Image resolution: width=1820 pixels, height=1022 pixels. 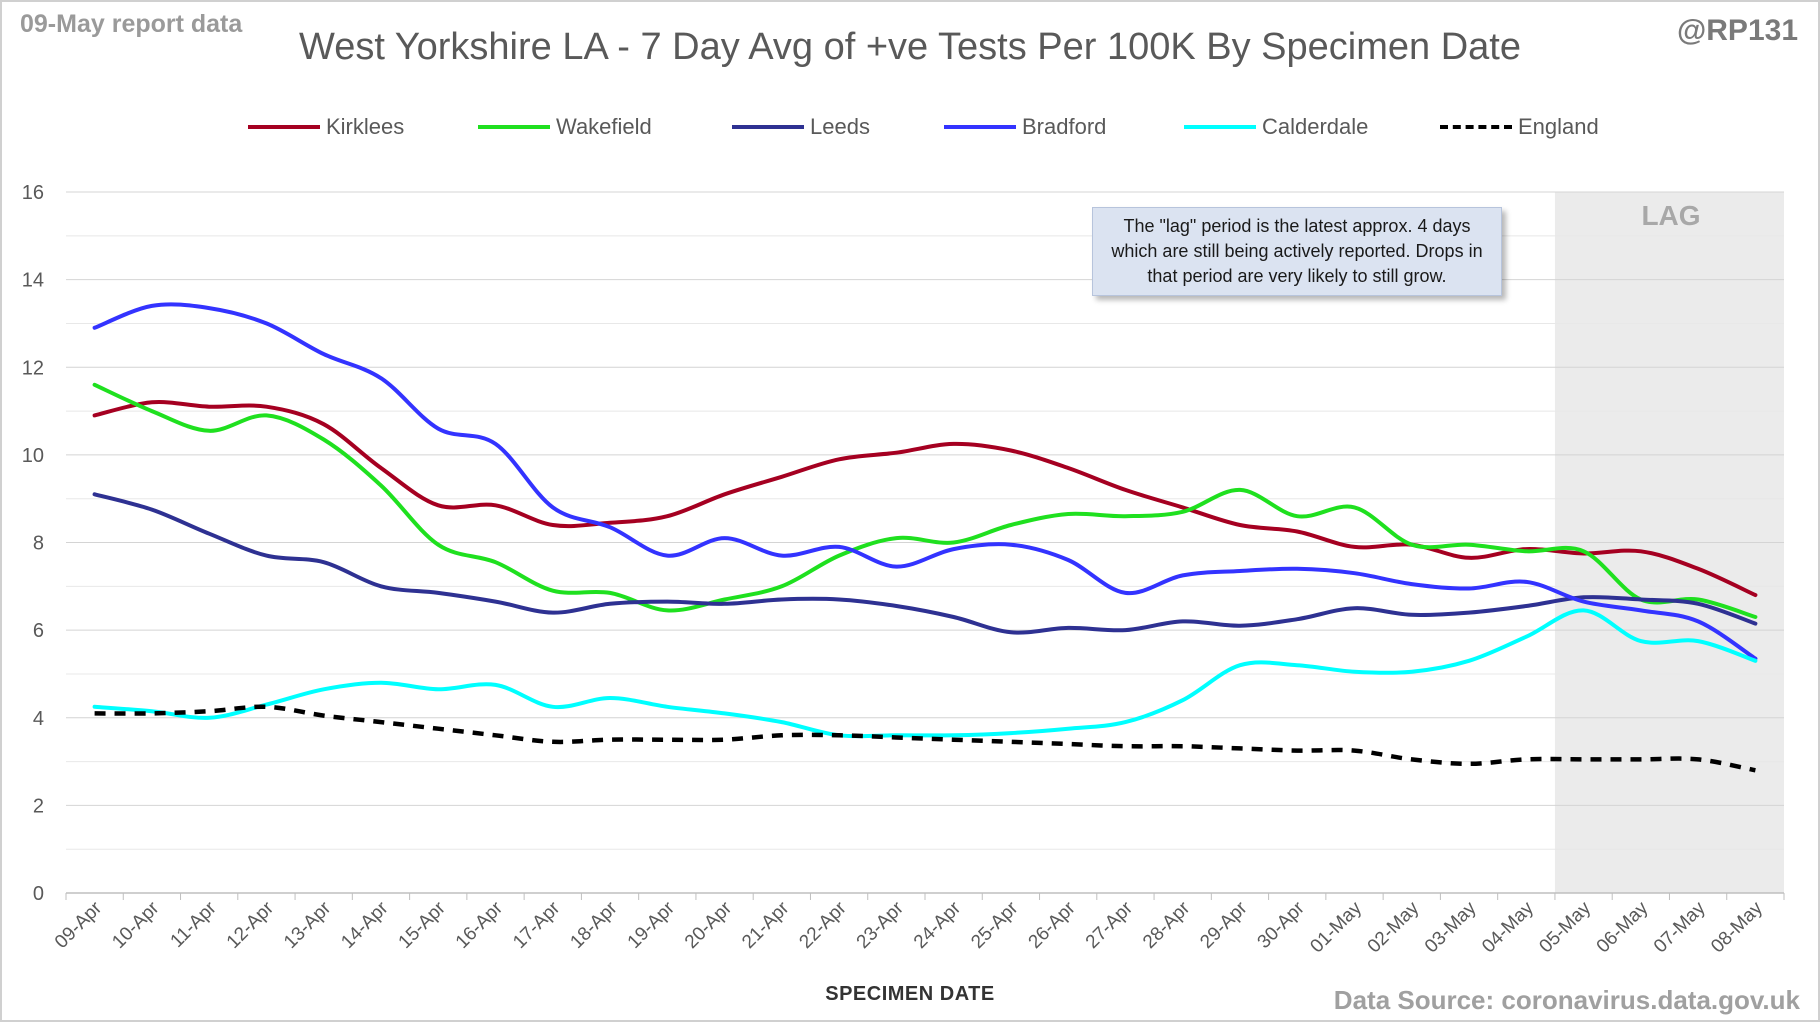 I want to click on legend-label: Leeds, so click(x=840, y=126).